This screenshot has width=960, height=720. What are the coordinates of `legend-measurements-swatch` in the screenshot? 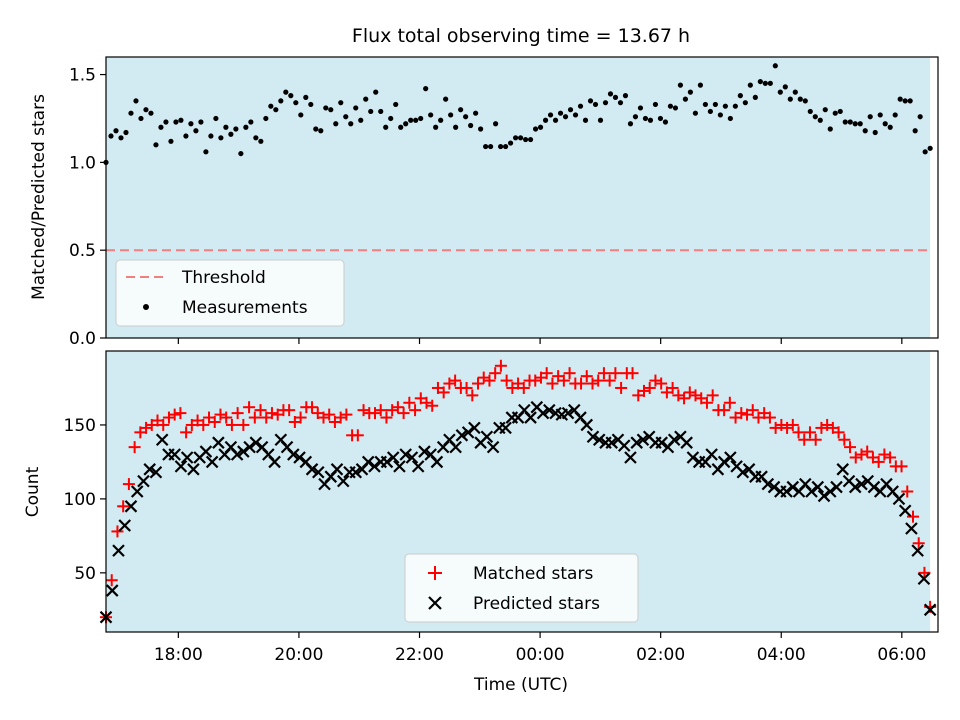 It's located at (146, 307).